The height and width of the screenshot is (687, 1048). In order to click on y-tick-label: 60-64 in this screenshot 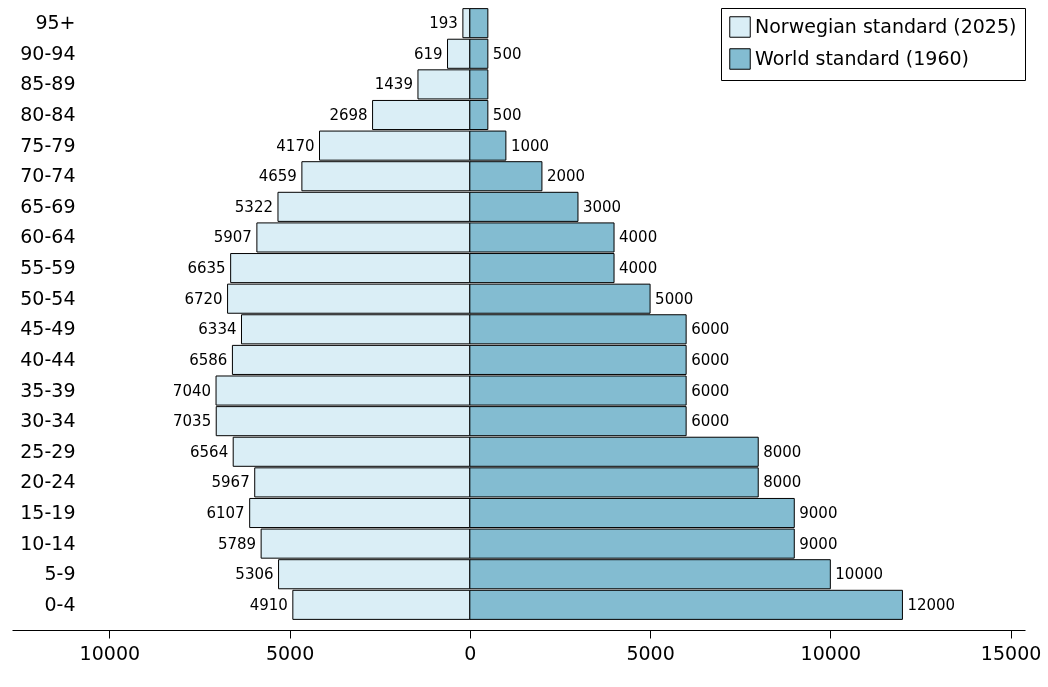, I will do `click(48, 236)`.